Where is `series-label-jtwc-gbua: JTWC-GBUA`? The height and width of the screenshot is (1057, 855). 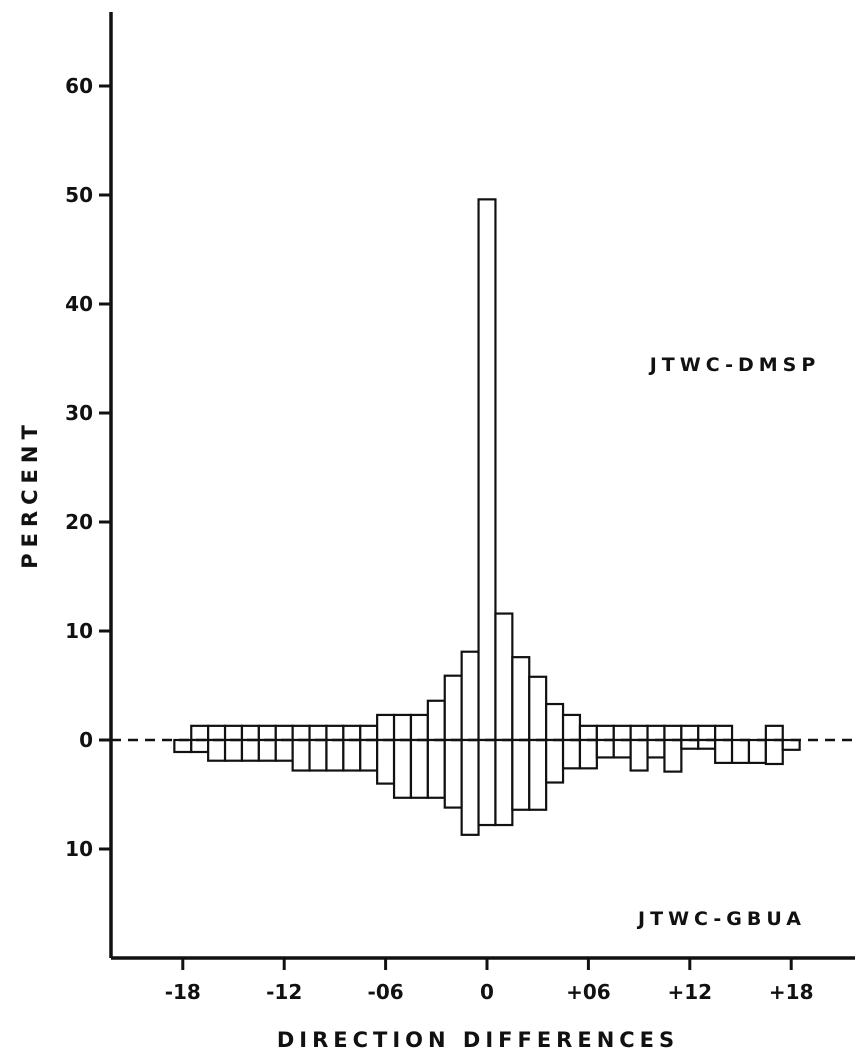
series-label-jtwc-gbua: JTWC-GBUA is located at coordinates (721, 919).